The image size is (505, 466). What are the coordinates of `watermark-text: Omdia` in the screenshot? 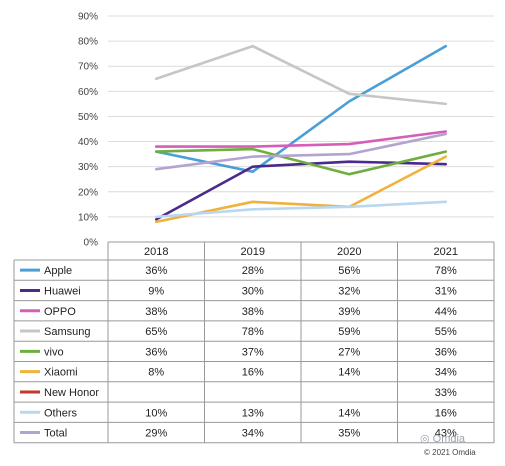 It's located at (449, 439).